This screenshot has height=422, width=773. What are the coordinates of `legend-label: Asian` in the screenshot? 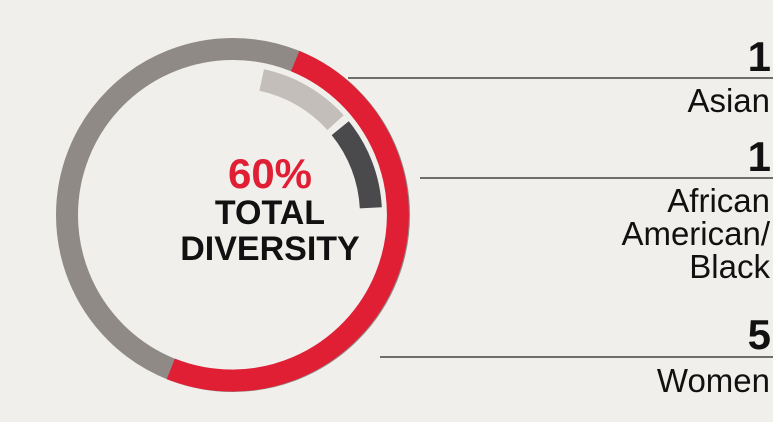 It's located at (728, 100).